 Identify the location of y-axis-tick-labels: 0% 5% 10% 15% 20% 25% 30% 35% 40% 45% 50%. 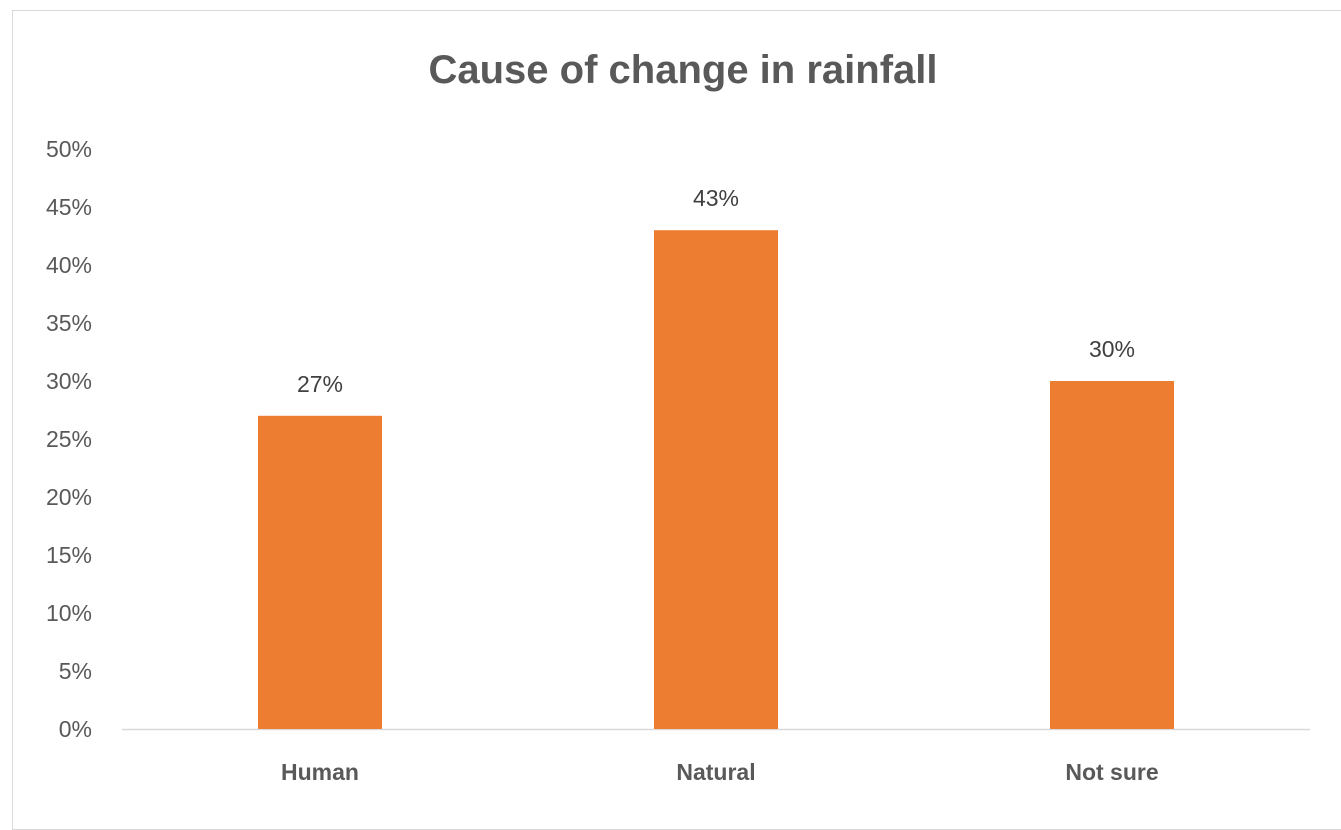
(69, 439).